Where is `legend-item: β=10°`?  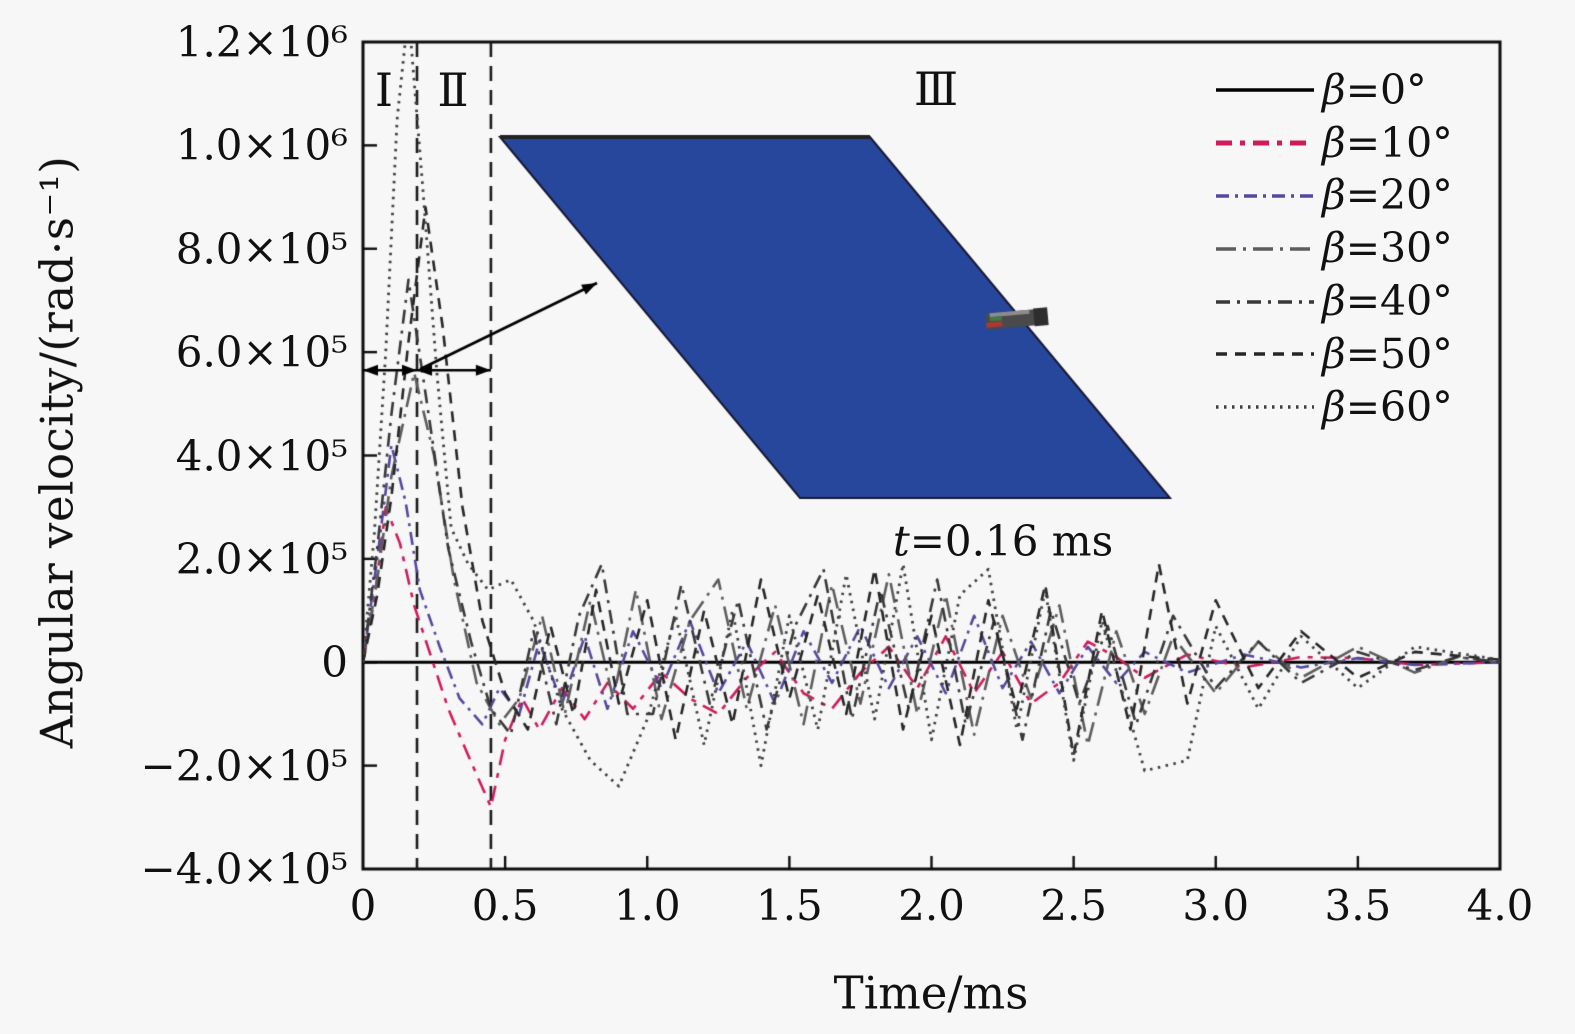
legend-item: β=10° is located at coordinates (1333, 143).